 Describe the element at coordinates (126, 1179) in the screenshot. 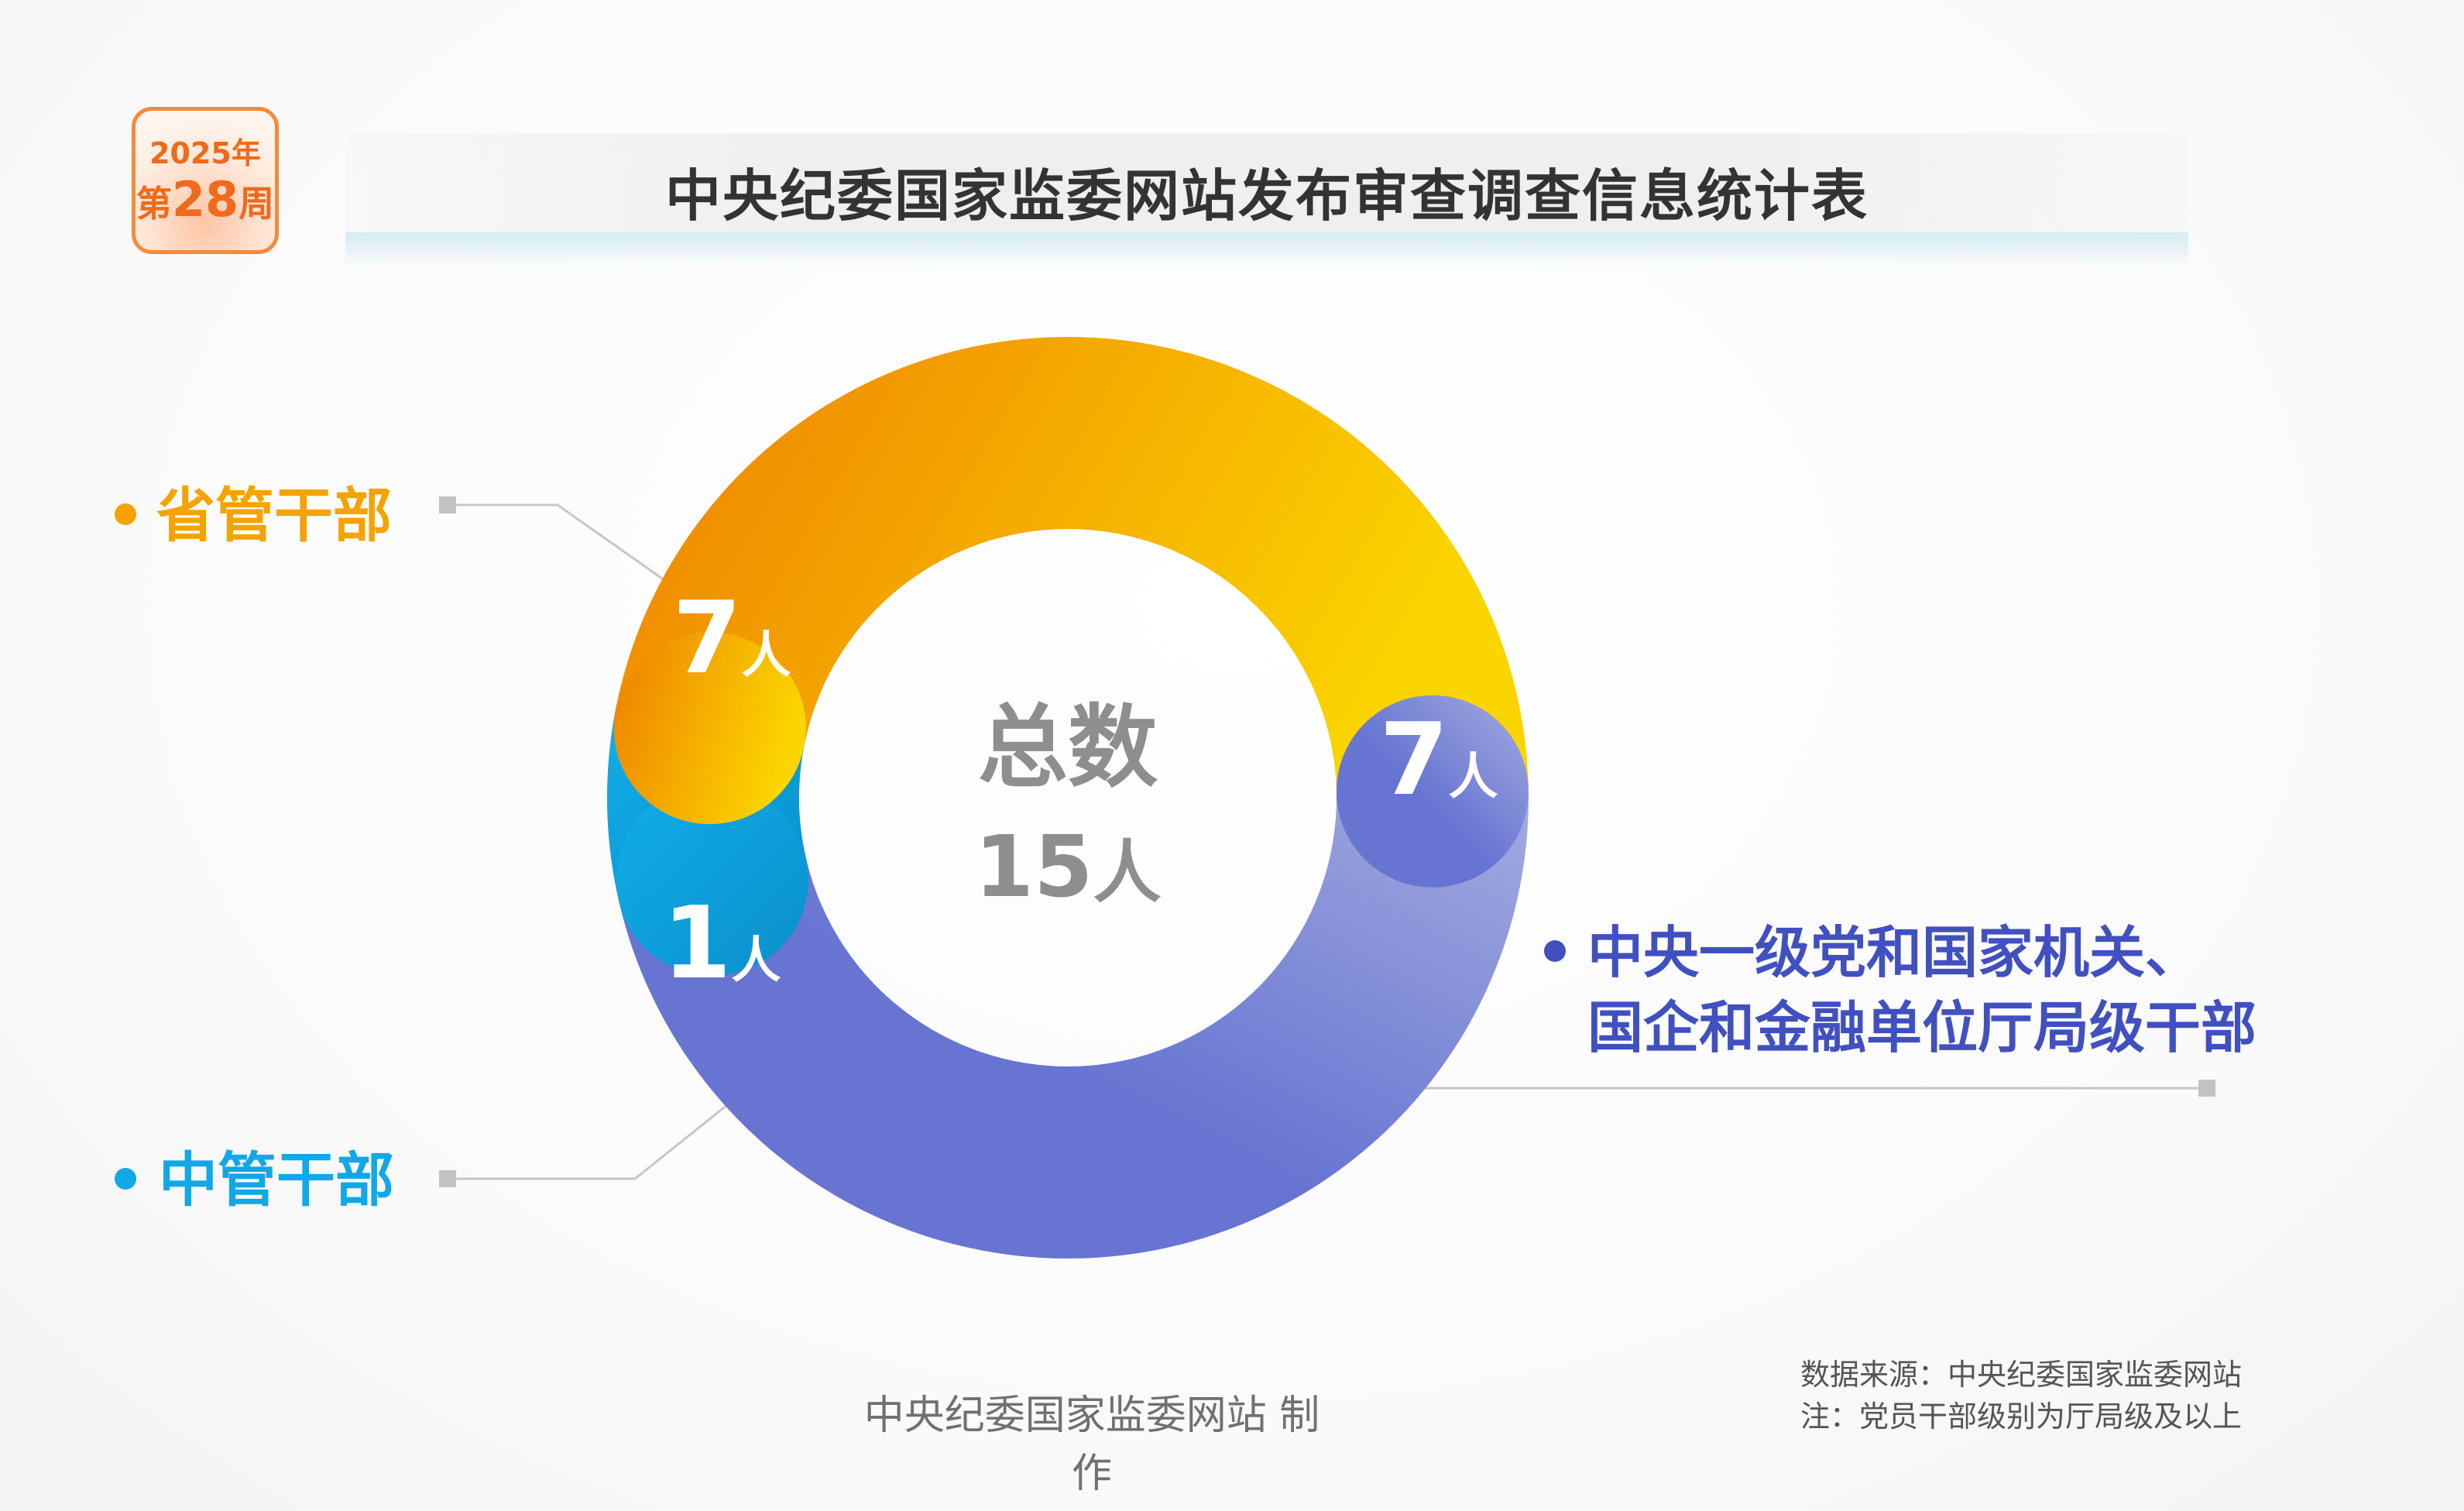

I see `legend-dot-central-managed` at that location.